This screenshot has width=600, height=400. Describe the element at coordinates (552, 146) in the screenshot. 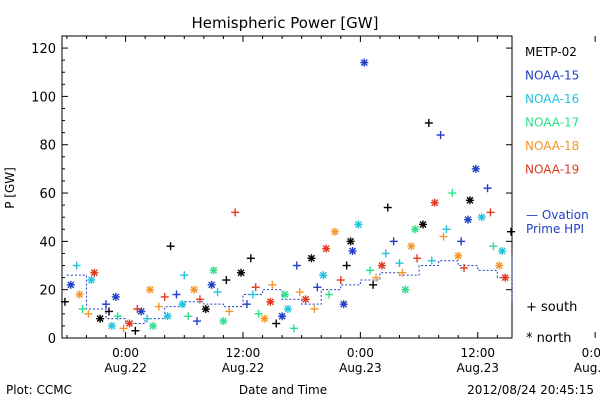

I see `legend-entry-series: NOAA-18` at that location.